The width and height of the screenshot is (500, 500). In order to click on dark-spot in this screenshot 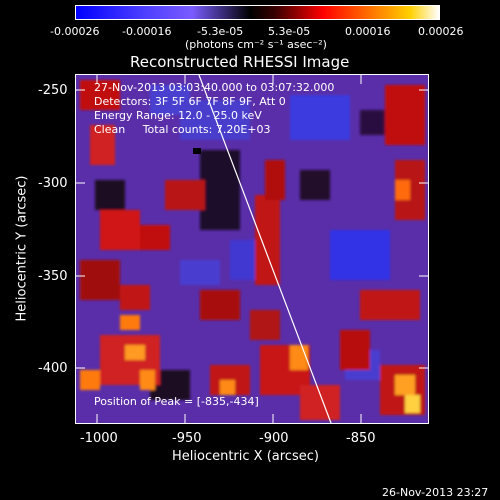, I will do `click(197, 151)`.